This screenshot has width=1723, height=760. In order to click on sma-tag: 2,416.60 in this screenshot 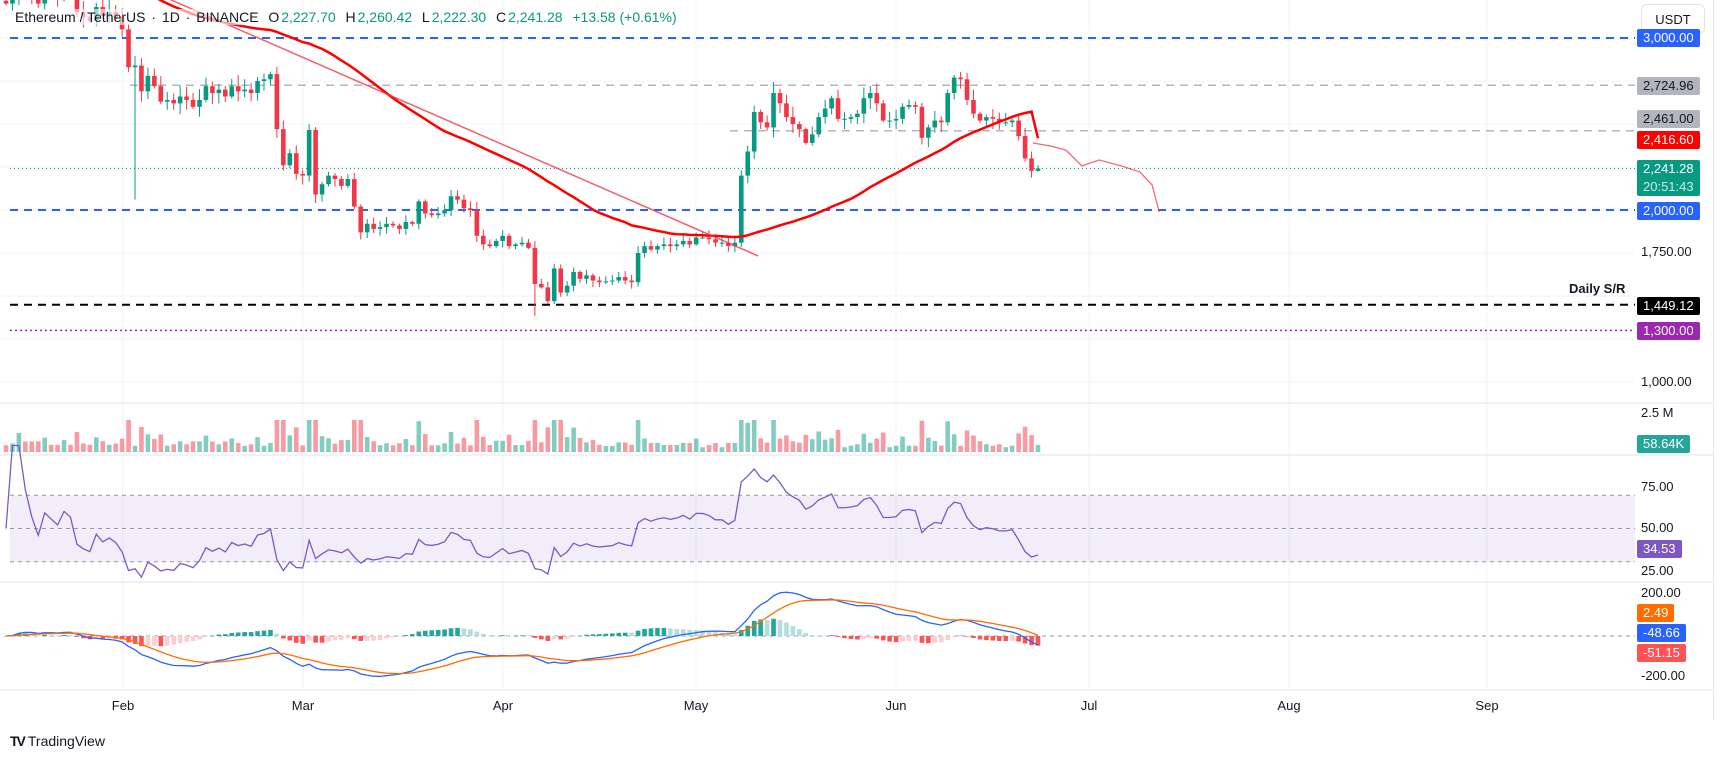, I will do `click(1668, 140)`.